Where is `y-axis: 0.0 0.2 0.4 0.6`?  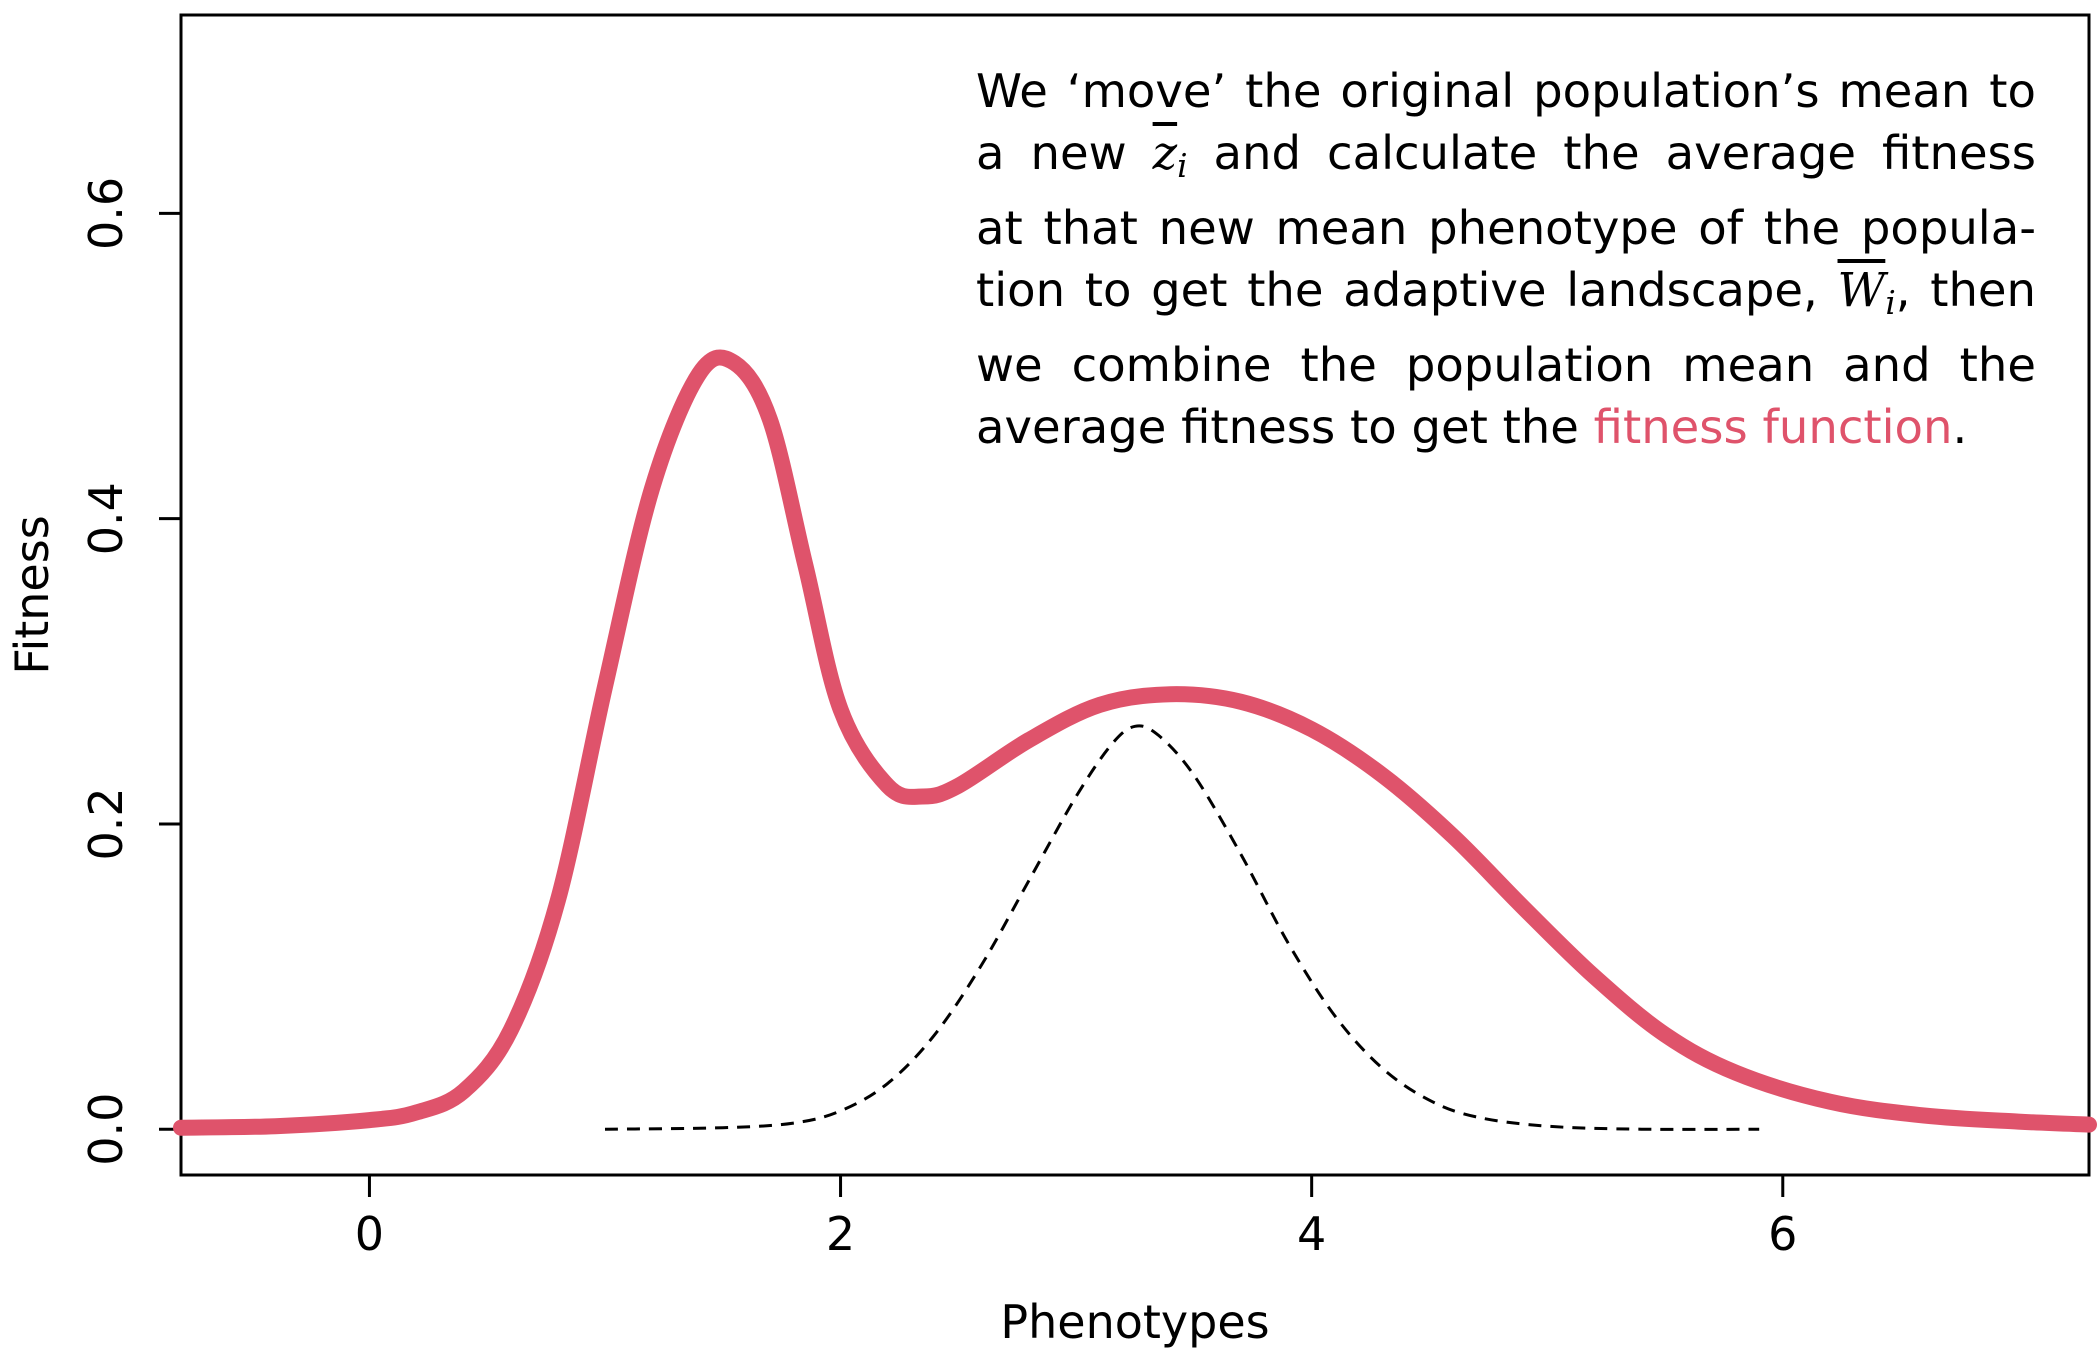 y-axis: 0.0 0.2 0.4 0.6 is located at coordinates (131, 671).